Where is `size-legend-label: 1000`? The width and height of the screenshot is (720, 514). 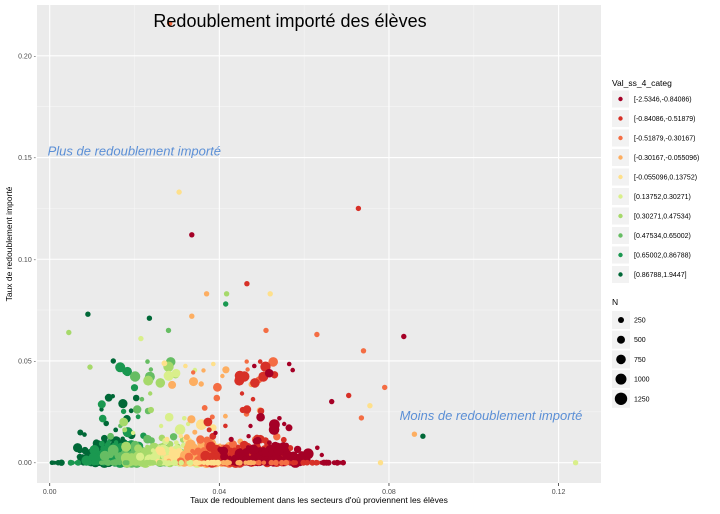 size-legend-label: 1000 is located at coordinates (642, 380).